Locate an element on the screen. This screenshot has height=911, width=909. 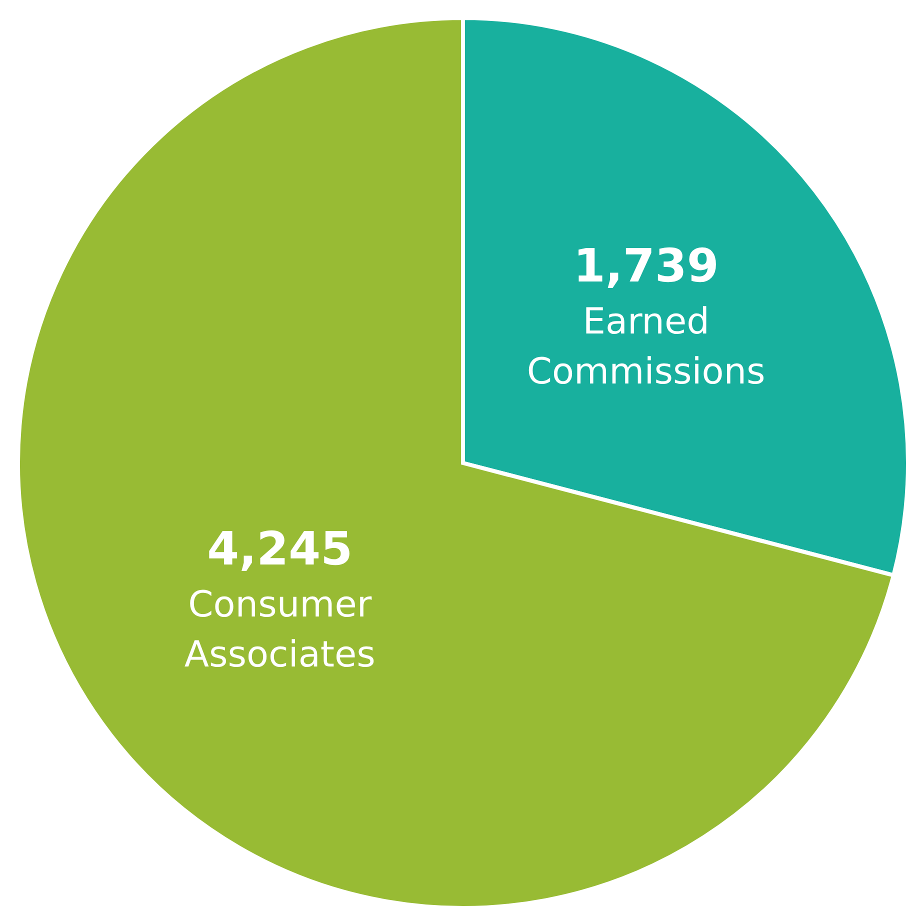
data-label: 4,245 is located at coordinates (280, 548).